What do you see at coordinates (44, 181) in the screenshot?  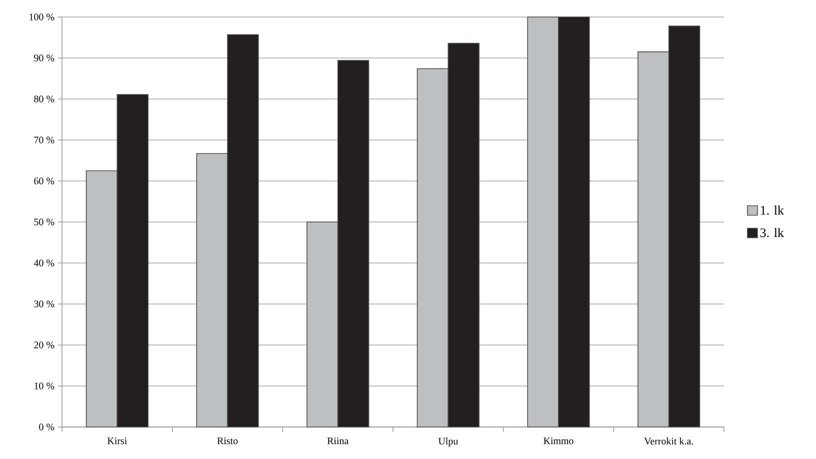 I see `y-tick-label: 60 %` at bounding box center [44, 181].